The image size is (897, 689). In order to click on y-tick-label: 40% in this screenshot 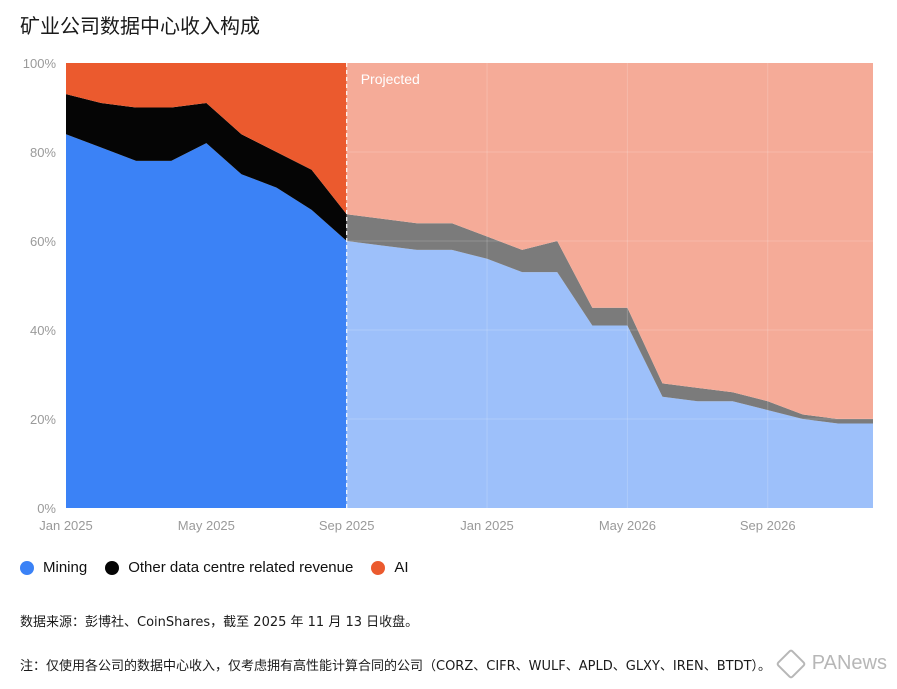, I will do `click(43, 330)`.